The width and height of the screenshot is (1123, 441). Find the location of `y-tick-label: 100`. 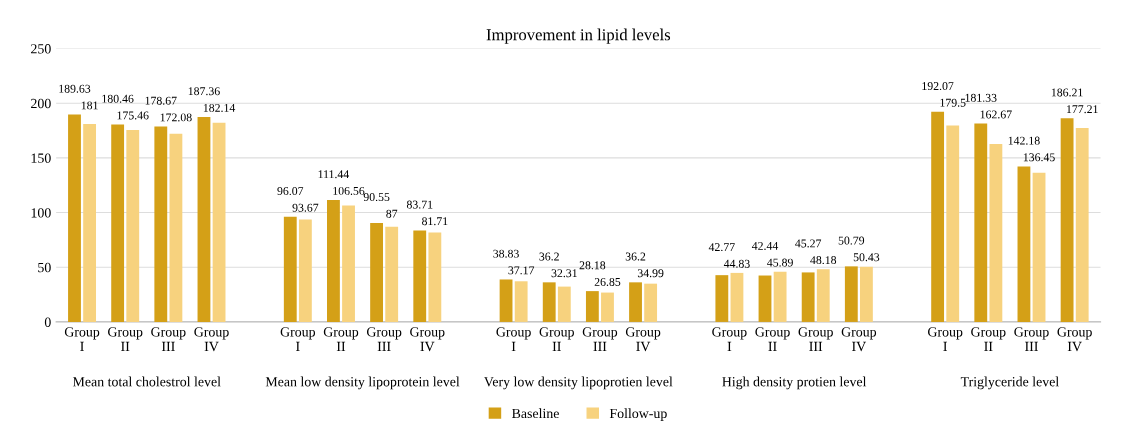

y-tick-label: 100 is located at coordinates (41, 213).